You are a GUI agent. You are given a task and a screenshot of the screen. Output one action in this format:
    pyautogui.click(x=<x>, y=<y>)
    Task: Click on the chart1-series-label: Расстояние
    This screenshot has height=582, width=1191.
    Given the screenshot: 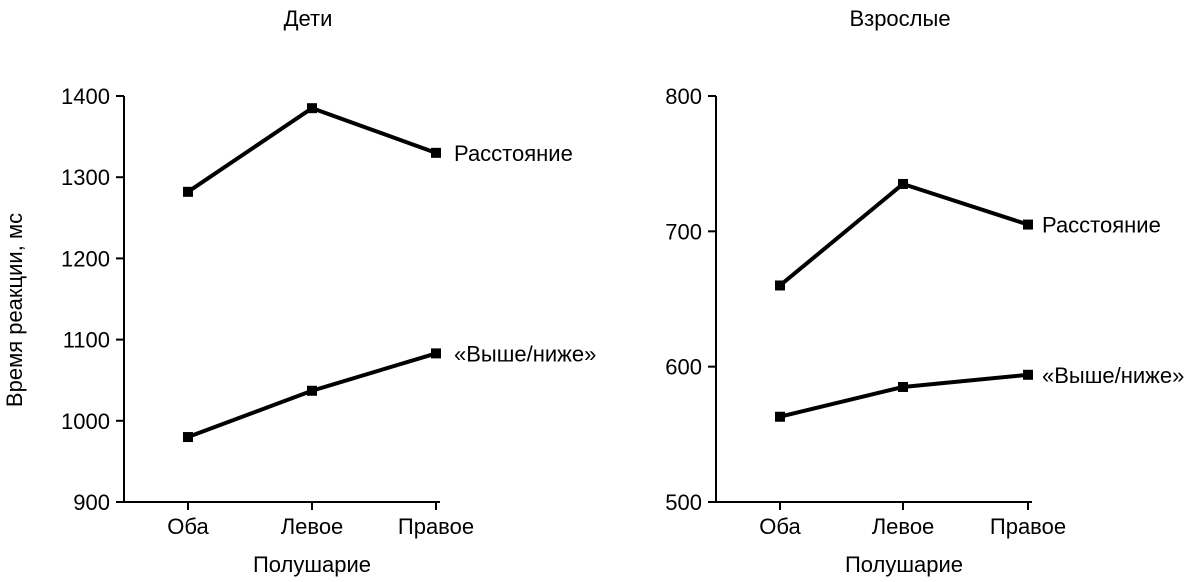 What is the action you would take?
    pyautogui.click(x=513, y=153)
    